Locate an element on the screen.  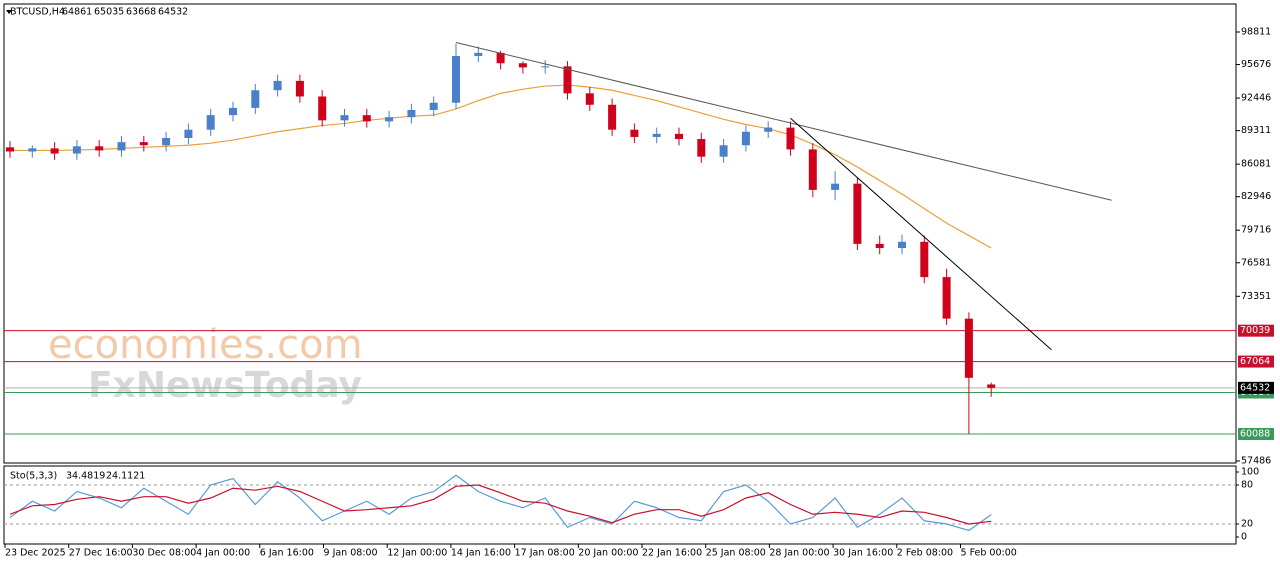
x-tick-label: 6 Jan 16:00 is located at coordinates (287, 553).